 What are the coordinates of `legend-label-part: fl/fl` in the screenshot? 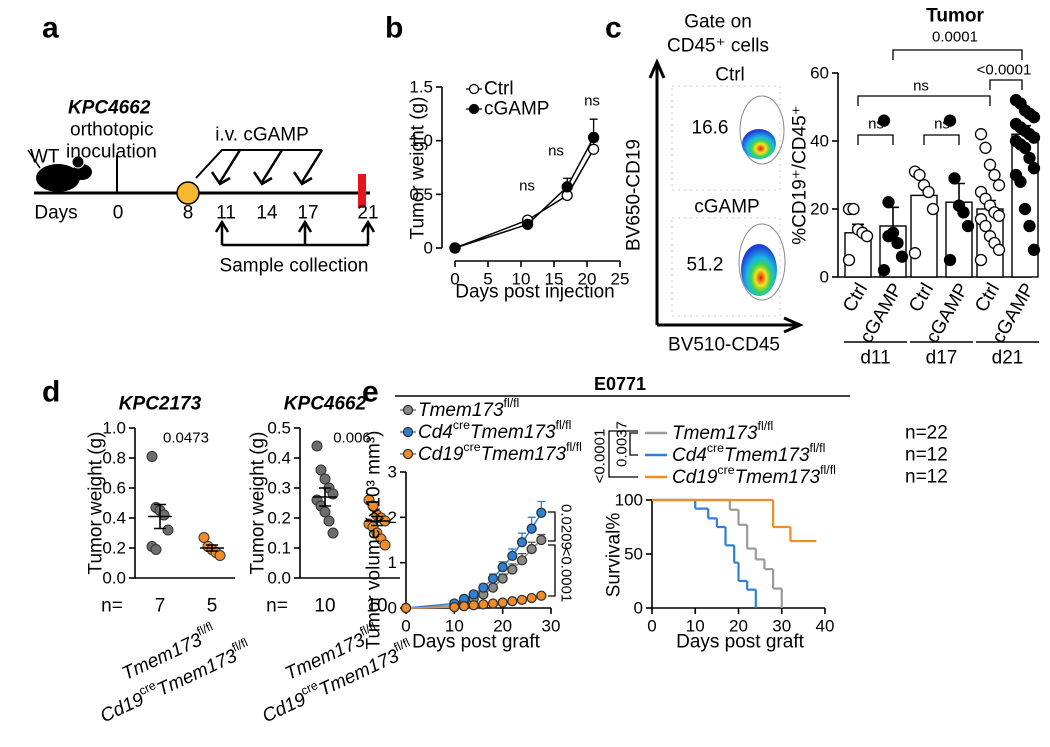 It's located at (564, 425).